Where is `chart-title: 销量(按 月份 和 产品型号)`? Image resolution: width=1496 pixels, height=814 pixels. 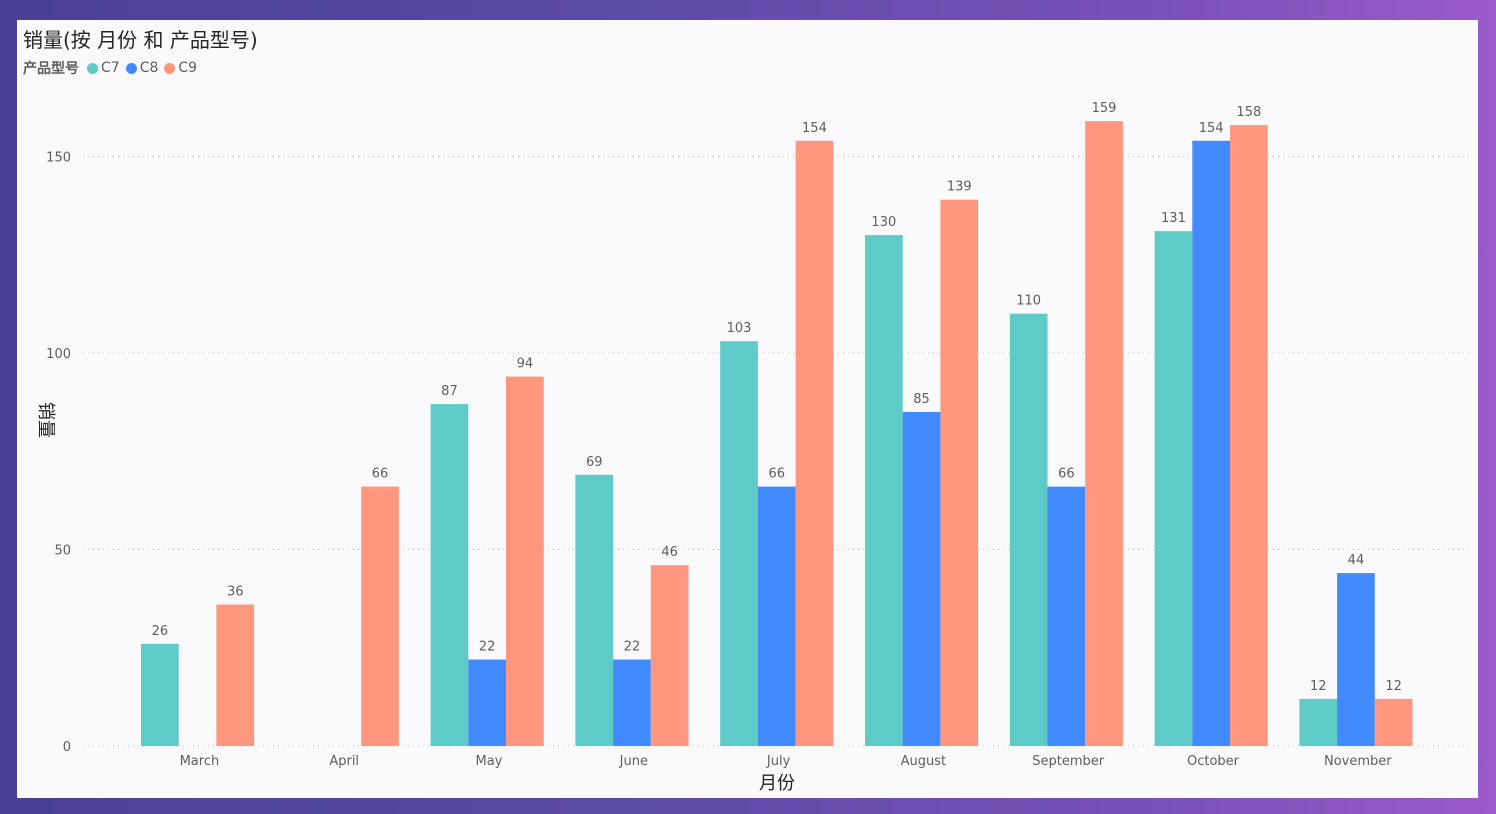
chart-title: 销量(按 月份 和 产品型号) is located at coordinates (140, 40).